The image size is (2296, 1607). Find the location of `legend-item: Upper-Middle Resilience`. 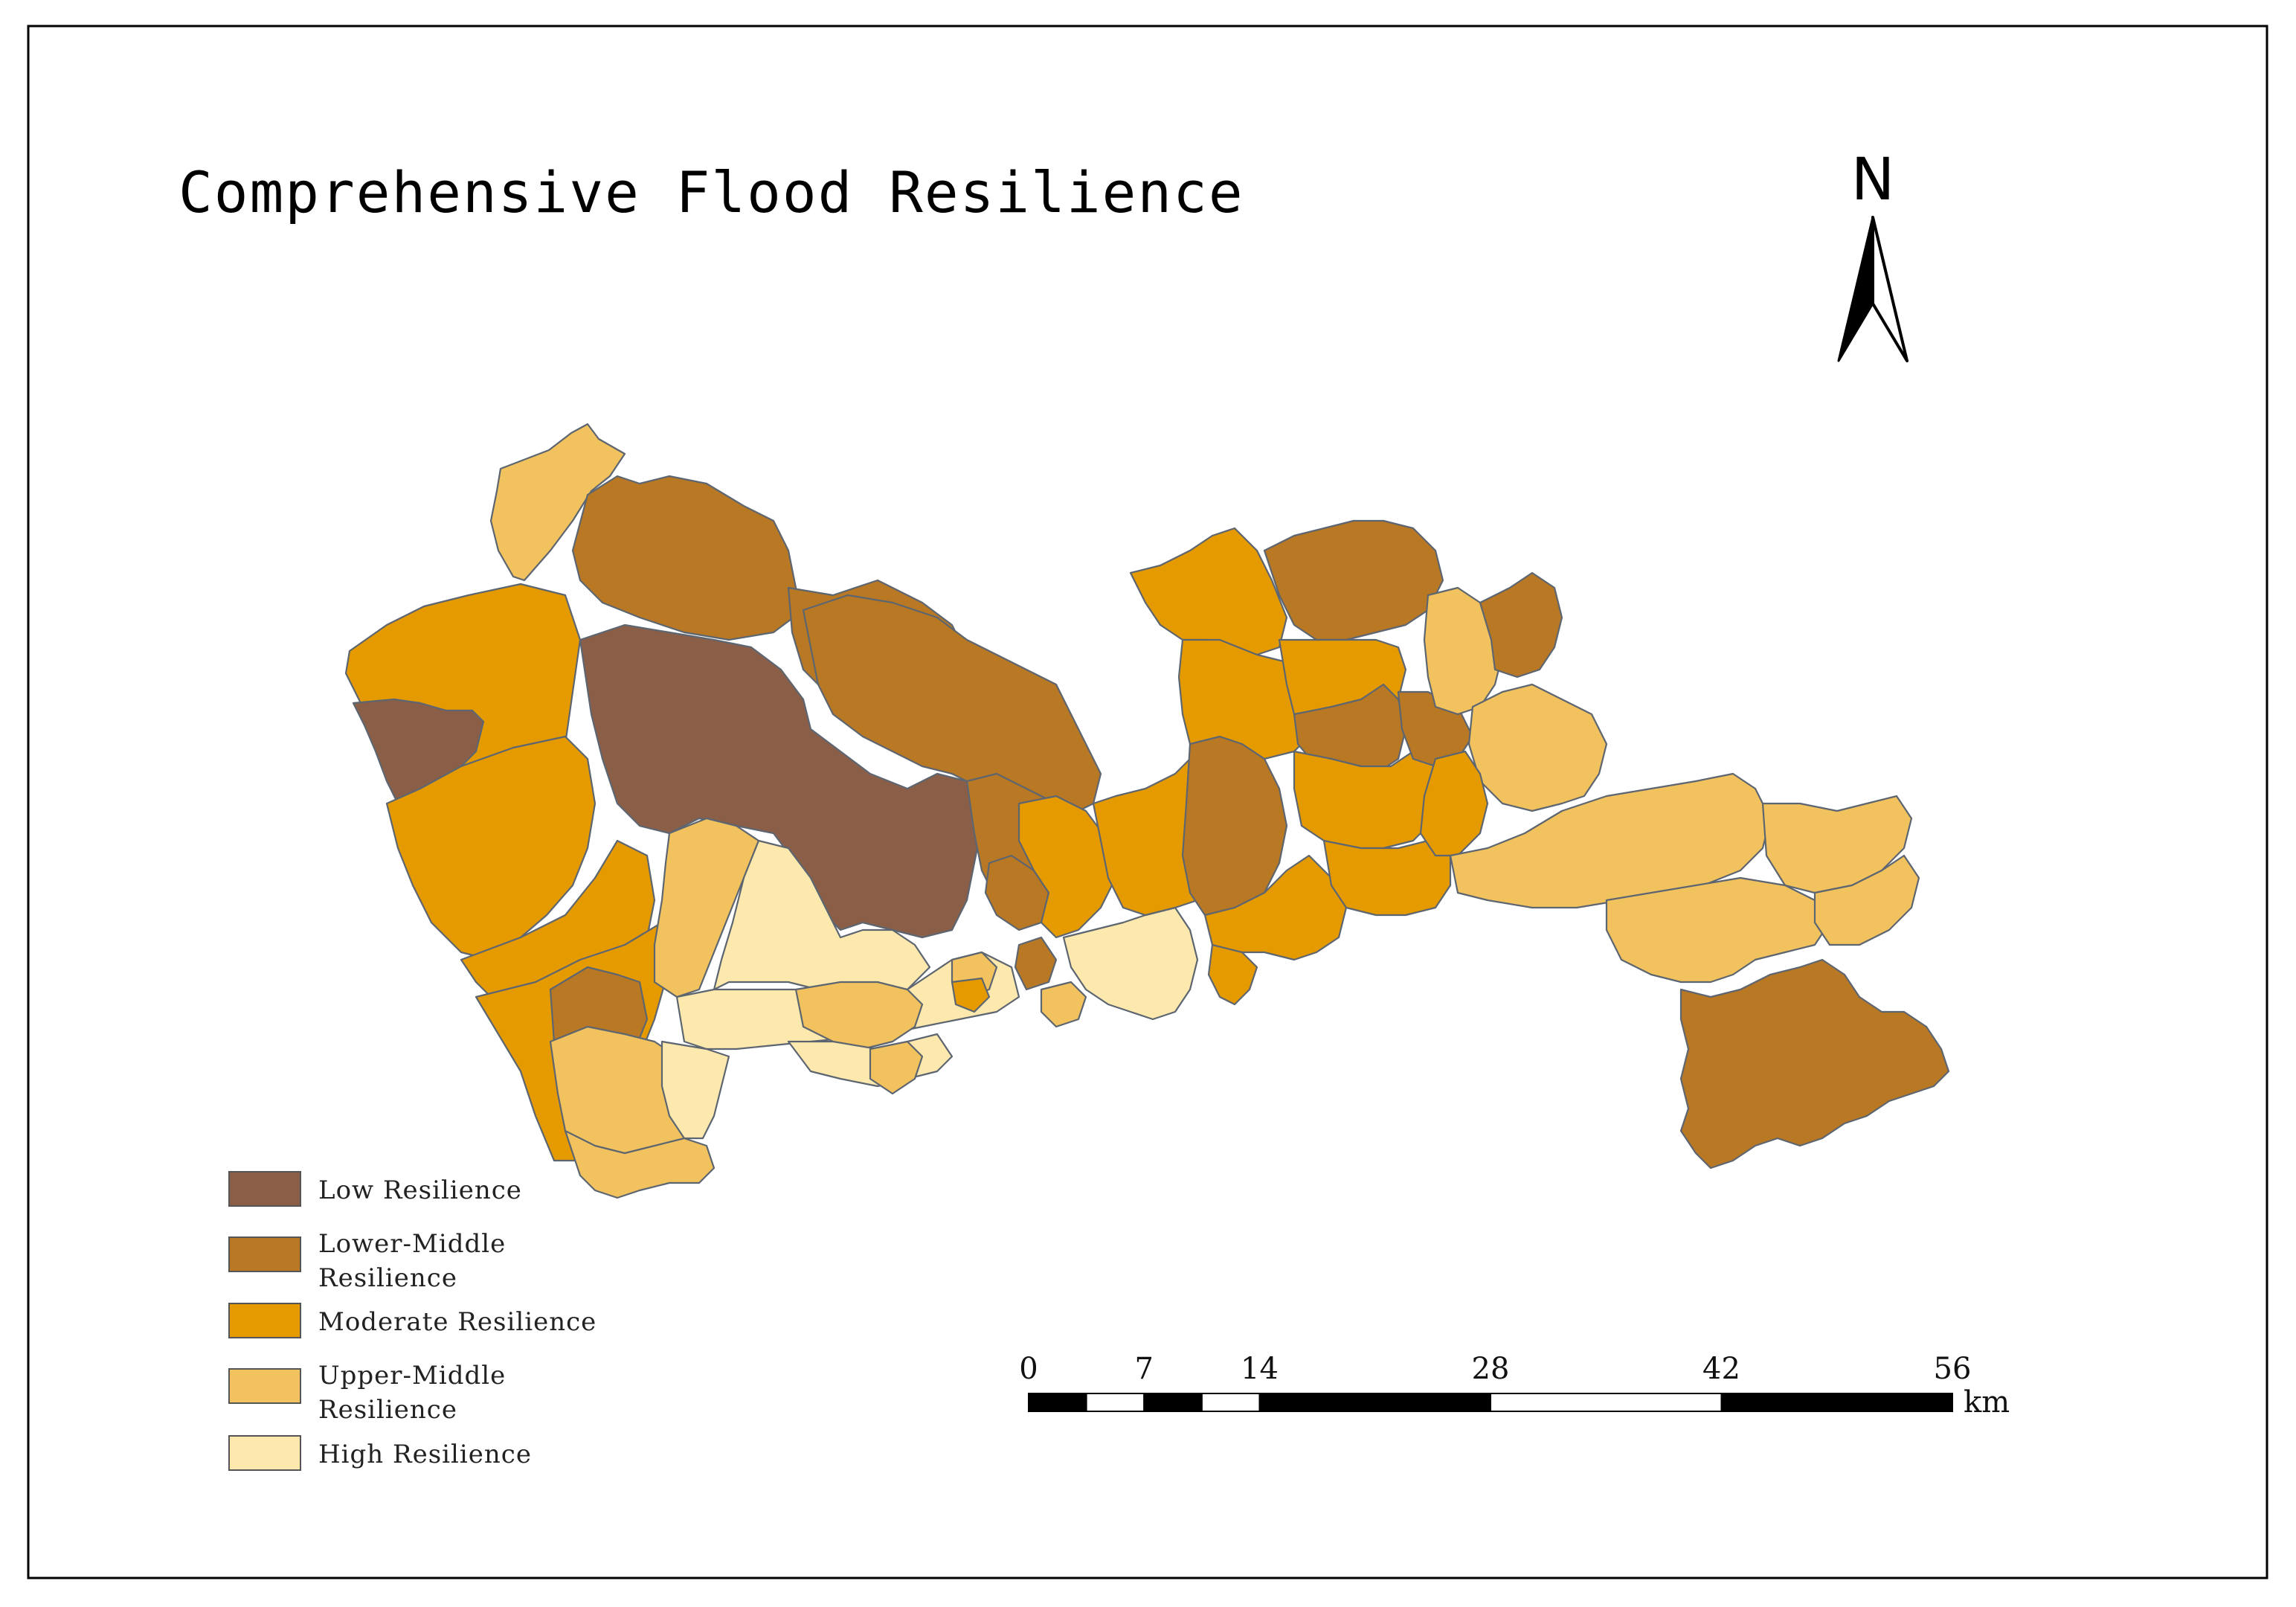

legend-item: Upper-Middle Resilience is located at coordinates (367, 1393).